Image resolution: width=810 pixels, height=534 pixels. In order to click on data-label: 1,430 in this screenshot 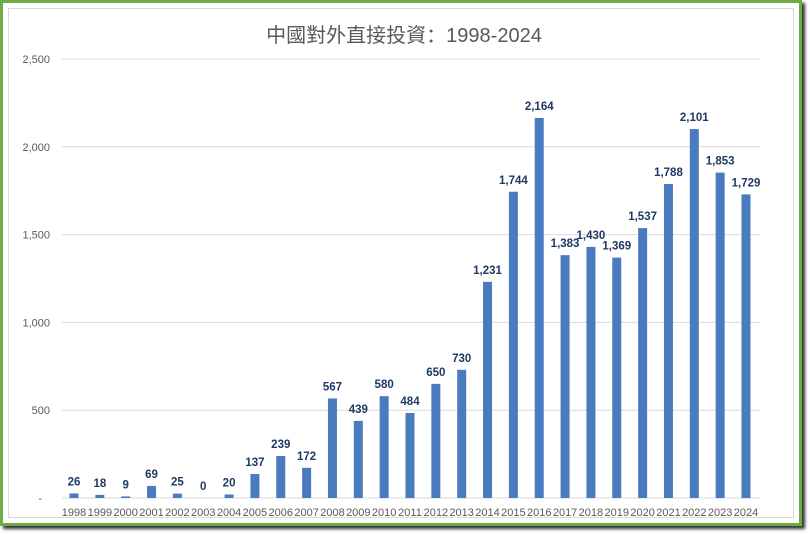, I will do `click(591, 236)`.